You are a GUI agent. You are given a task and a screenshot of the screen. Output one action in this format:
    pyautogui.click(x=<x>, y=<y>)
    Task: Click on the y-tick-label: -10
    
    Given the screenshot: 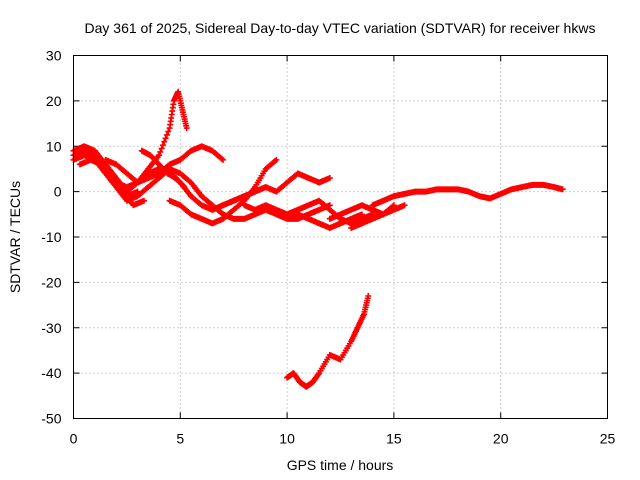 What is the action you would take?
    pyautogui.click(x=51, y=237)
    